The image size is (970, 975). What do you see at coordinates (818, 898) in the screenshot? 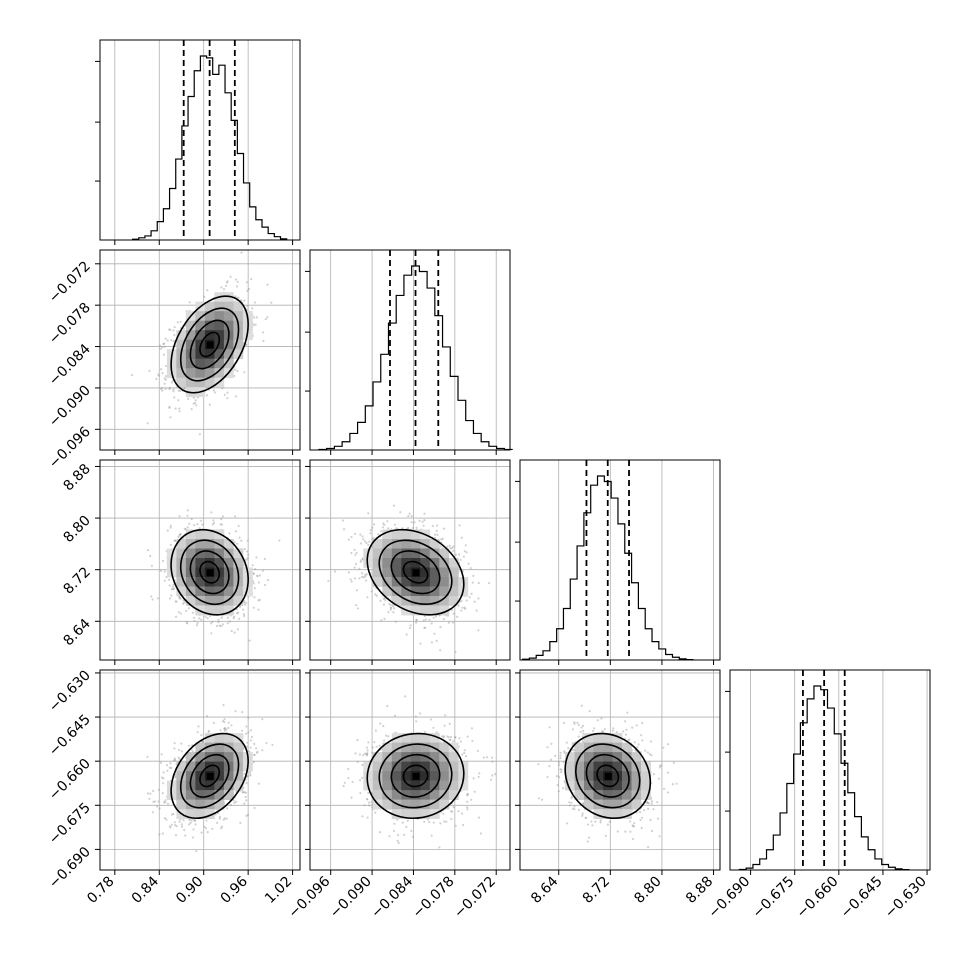
I see `x-tick-label: −0.660` at bounding box center [818, 898].